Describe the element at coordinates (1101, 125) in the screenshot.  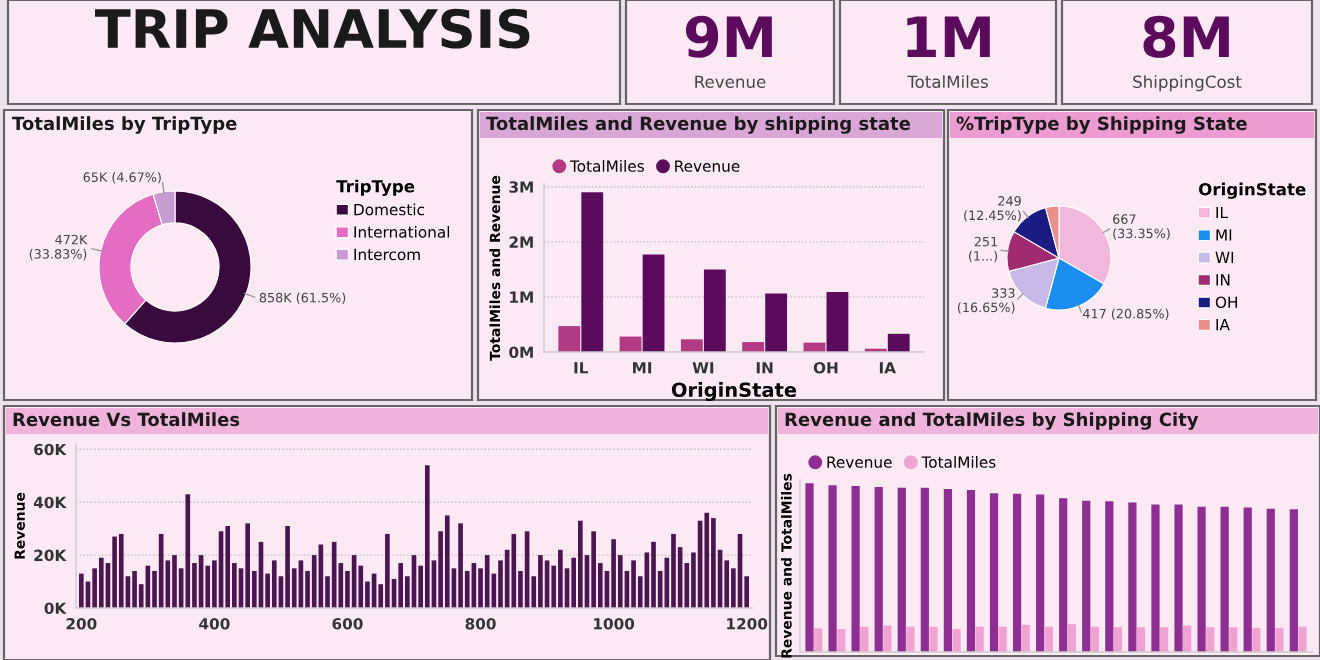
I see `chart-title: %TripType by Shipping State` at that location.